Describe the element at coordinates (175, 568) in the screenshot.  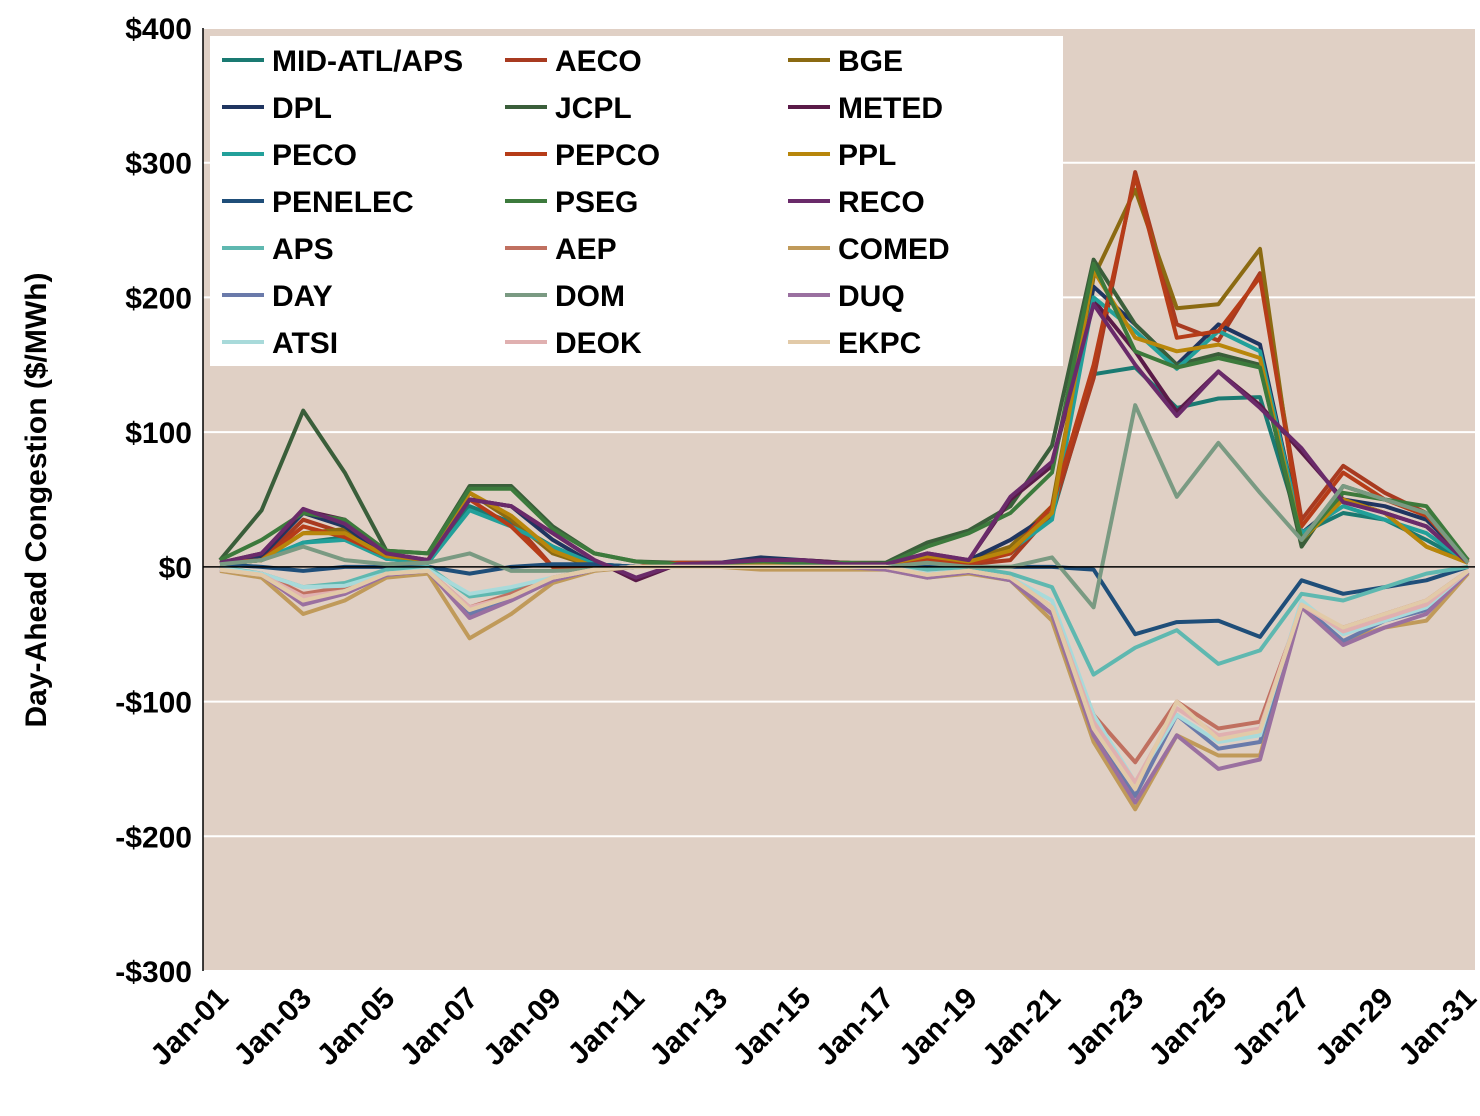
I see `y-tick-label: $0` at that location.